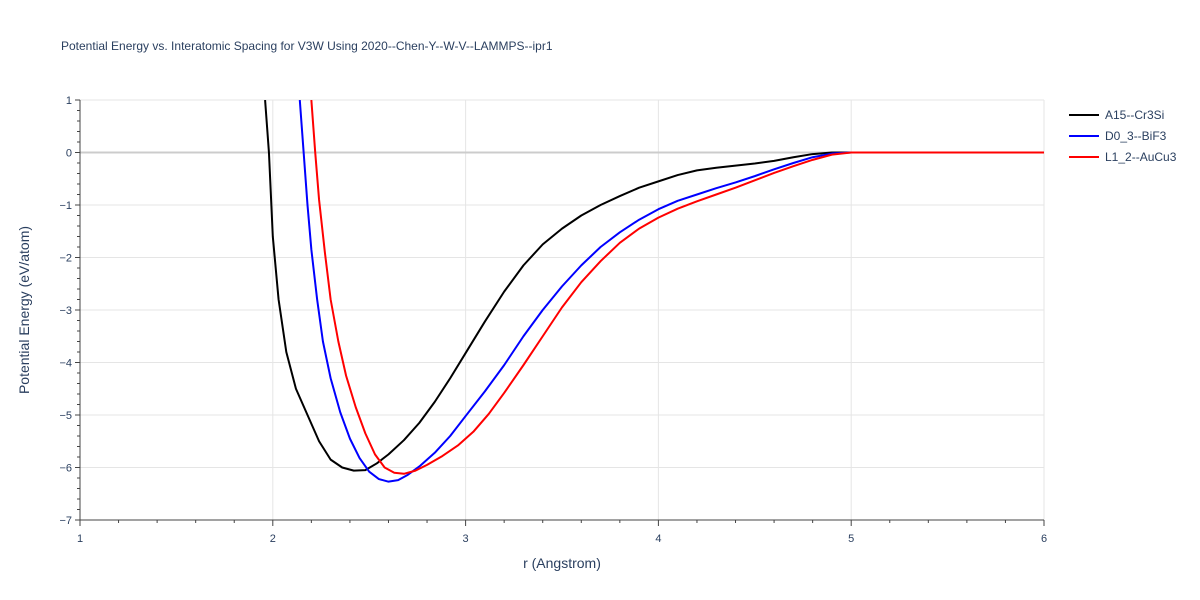 The width and height of the screenshot is (1200, 600). Describe the element at coordinates (466, 539) in the screenshot. I see `x-tick-label: 3` at that location.